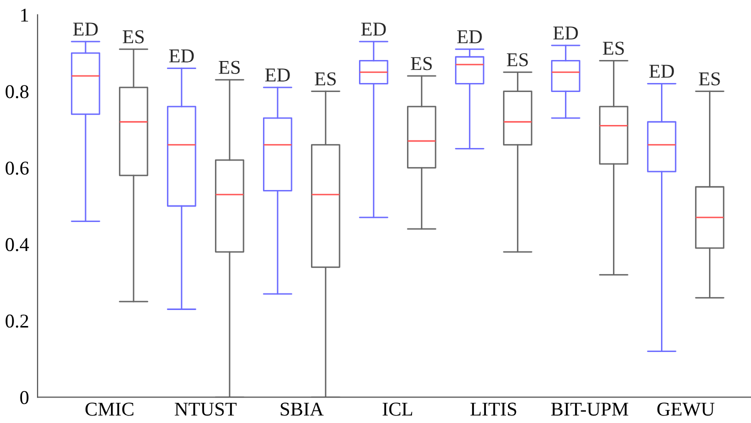 This screenshot has height=423, width=751. Describe the element at coordinates (302, 409) in the screenshot. I see `x-tick-label: SBIA` at that location.